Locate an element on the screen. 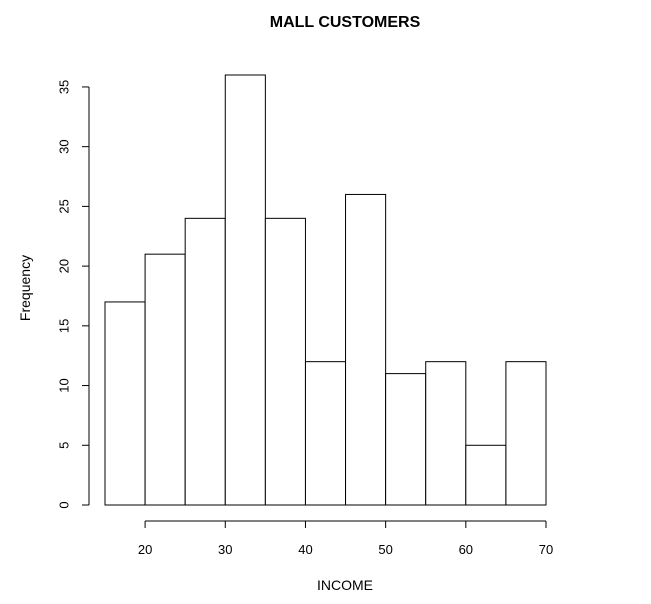 This screenshot has width=651, height=604. x-axis-title: INCOME is located at coordinates (345, 585).